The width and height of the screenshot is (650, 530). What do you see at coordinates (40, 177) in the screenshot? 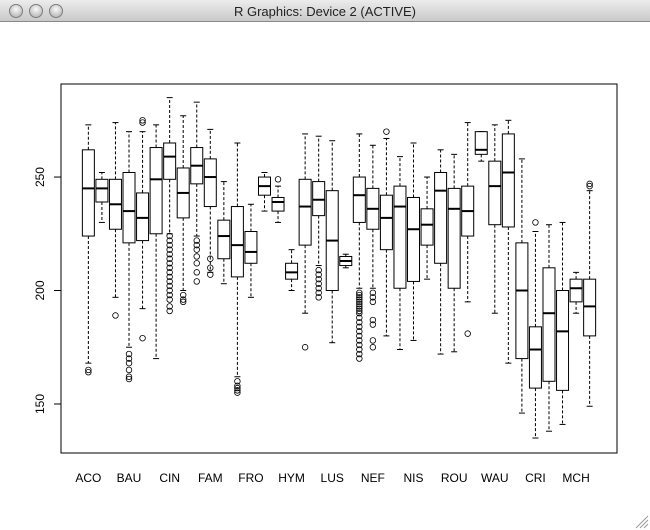
I see `y-tick-label: 250` at bounding box center [40, 177].